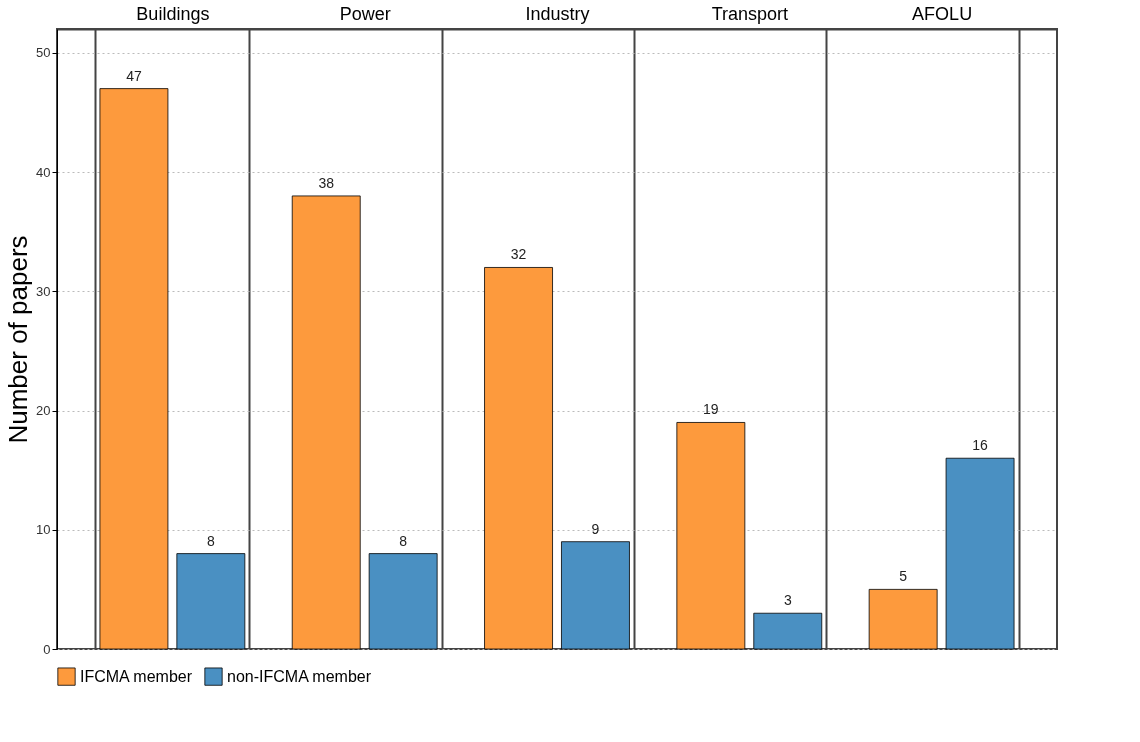 The width and height of the screenshot is (1140, 742). Describe the element at coordinates (749, 13) in the screenshot. I see `x-tick-label: Transport` at that location.